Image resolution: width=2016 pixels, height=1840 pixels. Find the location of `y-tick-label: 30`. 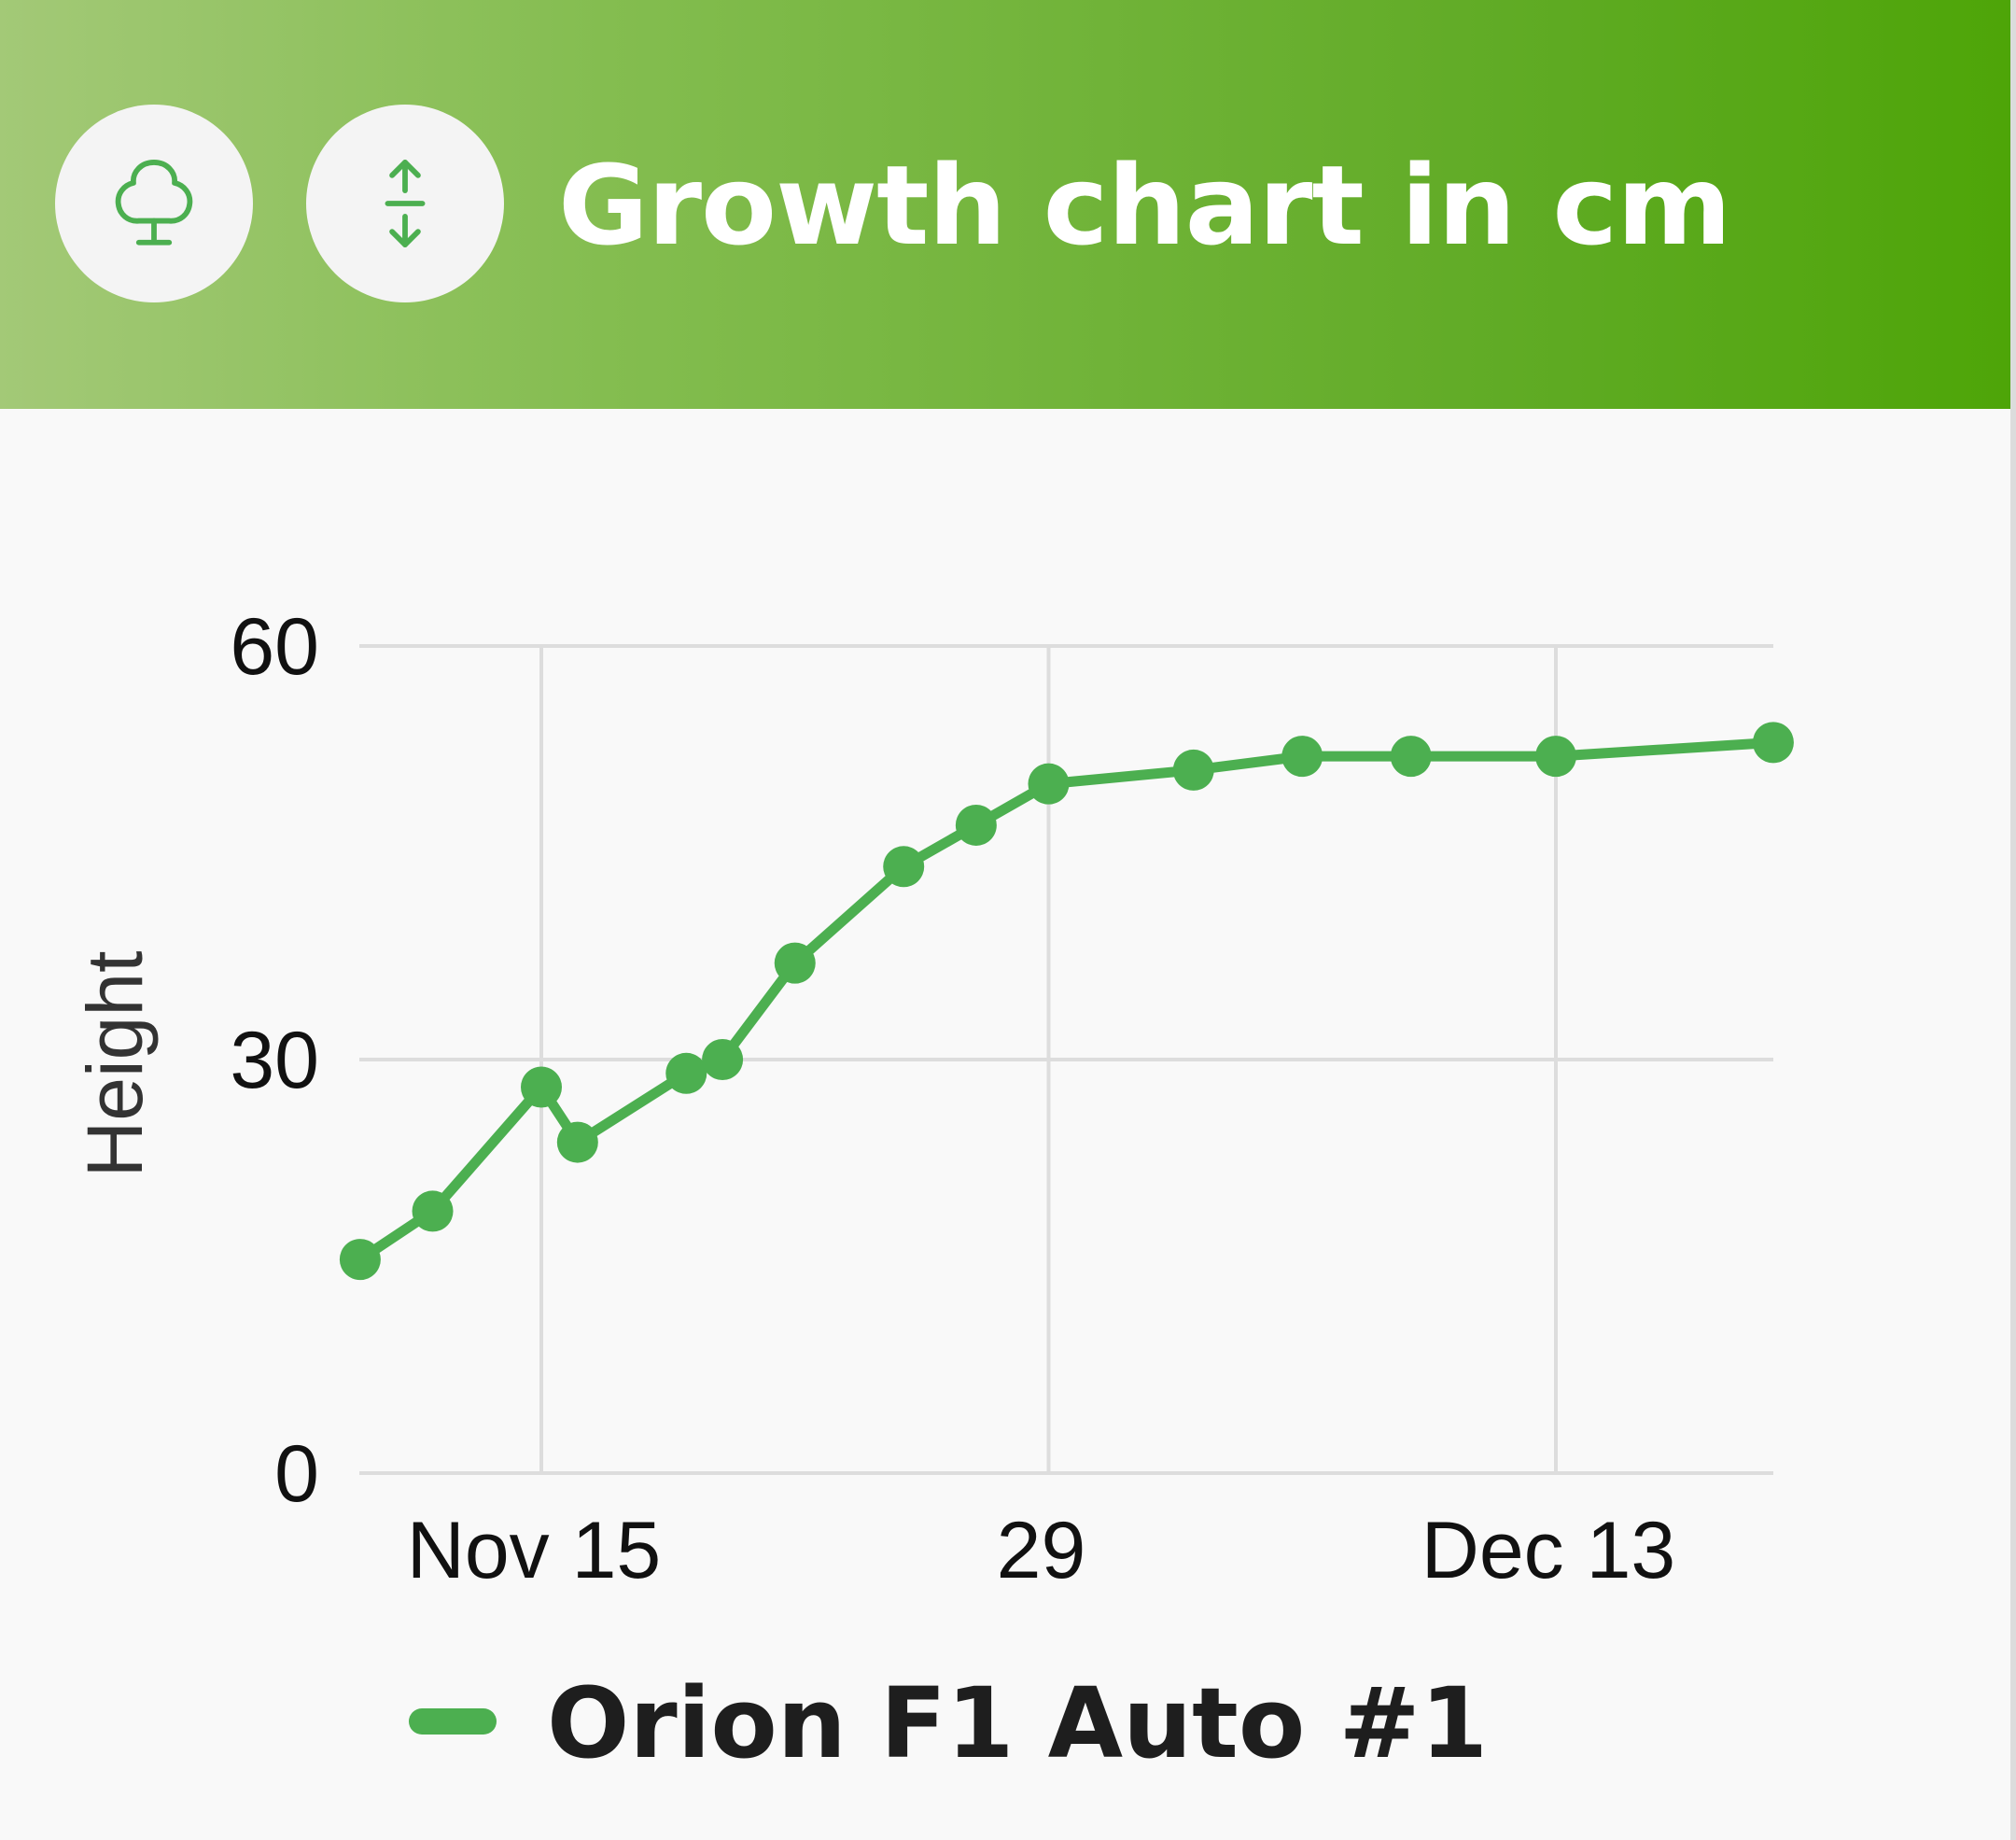

y-tick-label: 30 is located at coordinates (274, 1060).